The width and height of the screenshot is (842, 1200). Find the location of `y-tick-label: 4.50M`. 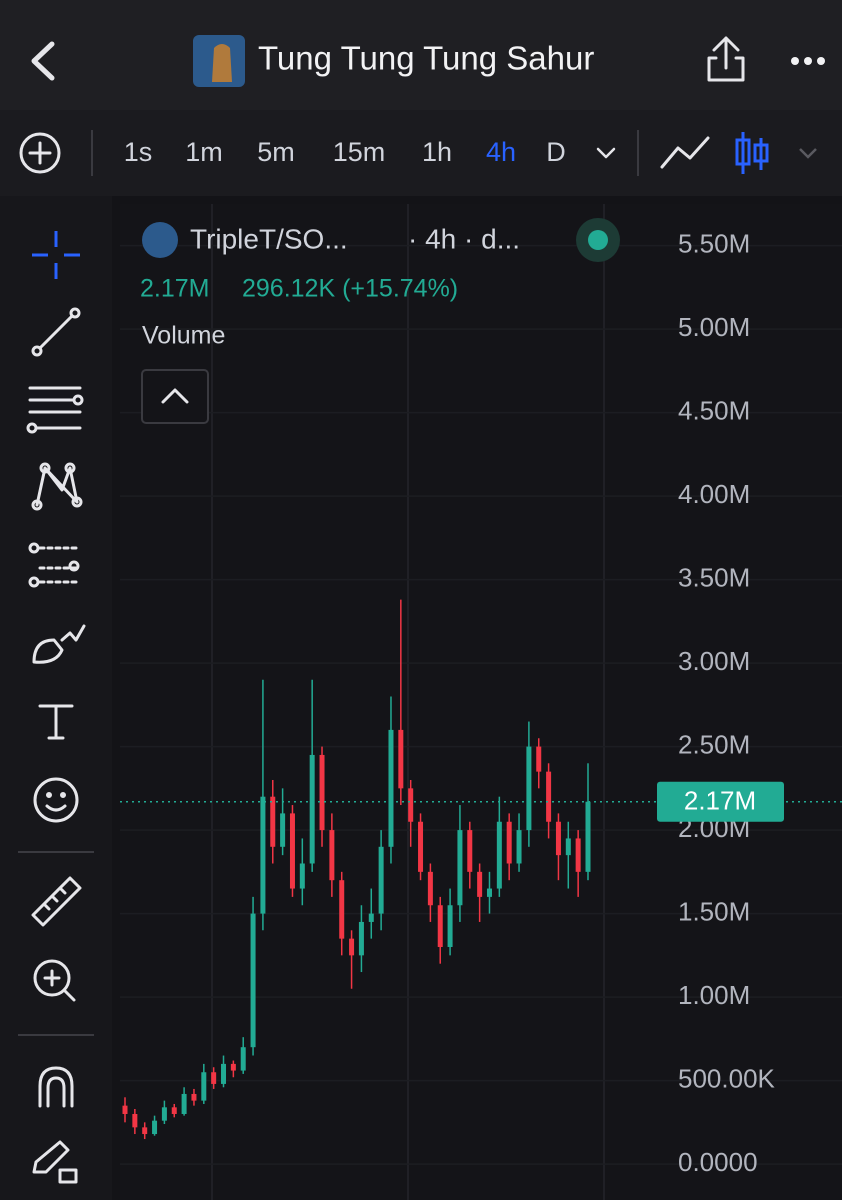

y-tick-label: 4.50M is located at coordinates (714, 410).